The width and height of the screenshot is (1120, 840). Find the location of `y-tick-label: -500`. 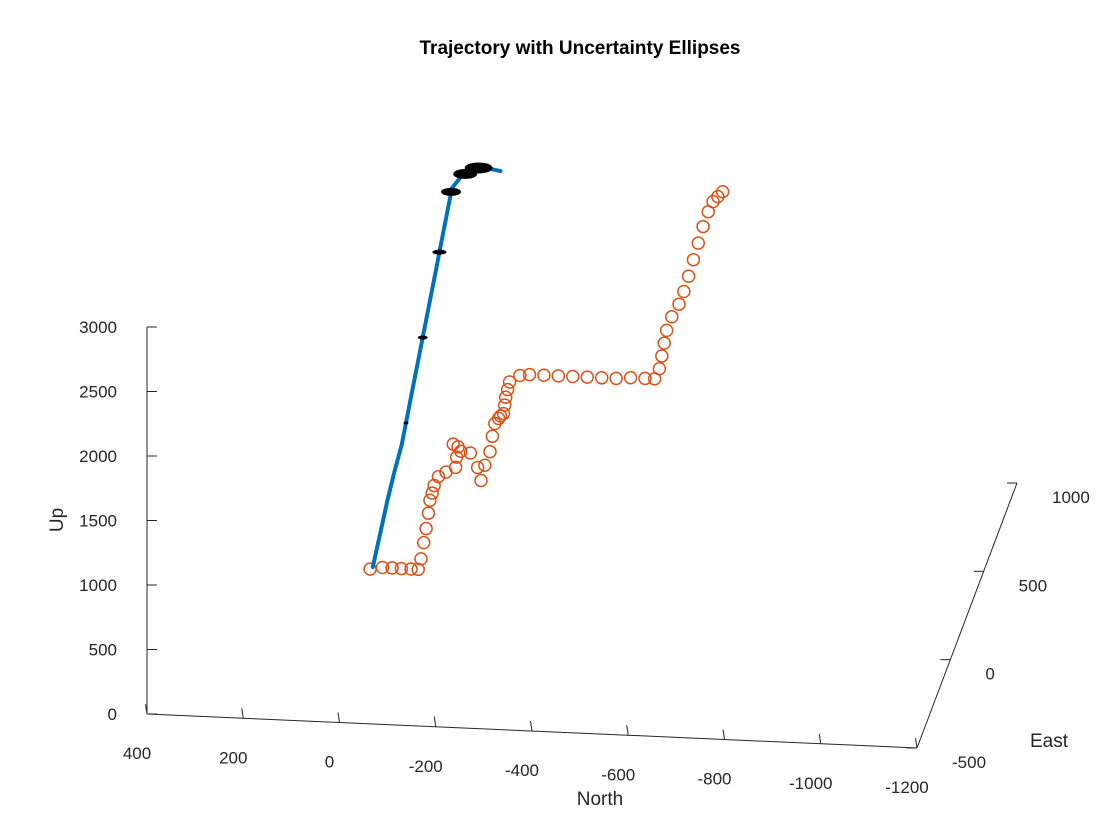

y-tick-label: -500 is located at coordinates (969, 762).